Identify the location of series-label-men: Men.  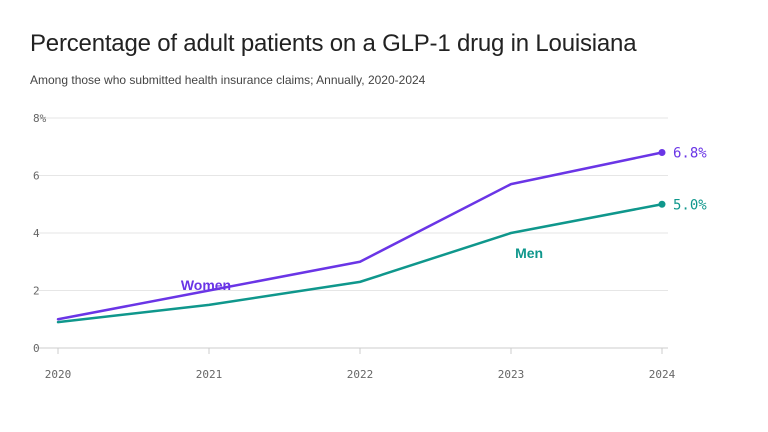
(529, 253).